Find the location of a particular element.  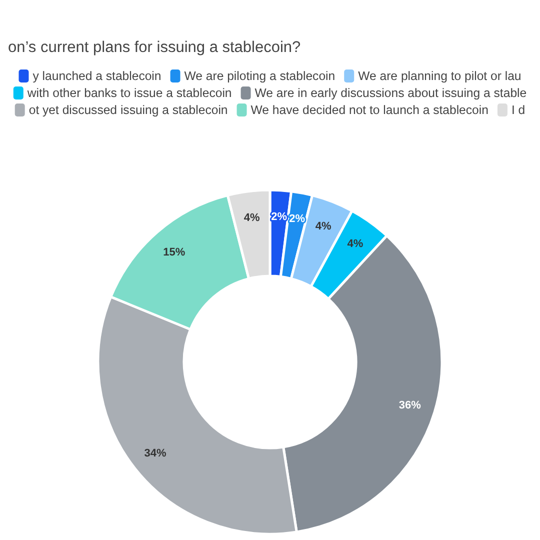

legend-label: We are in early discussions about issuing a stable is located at coordinates (390, 93).